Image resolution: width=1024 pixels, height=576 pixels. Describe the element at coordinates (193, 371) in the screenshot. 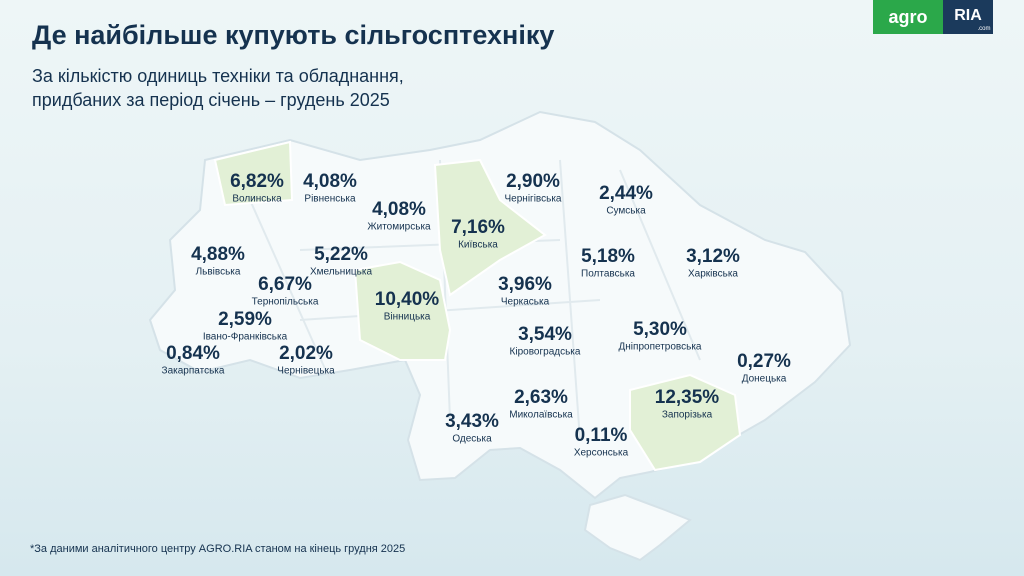

I see `region-name: Закарпатська` at that location.